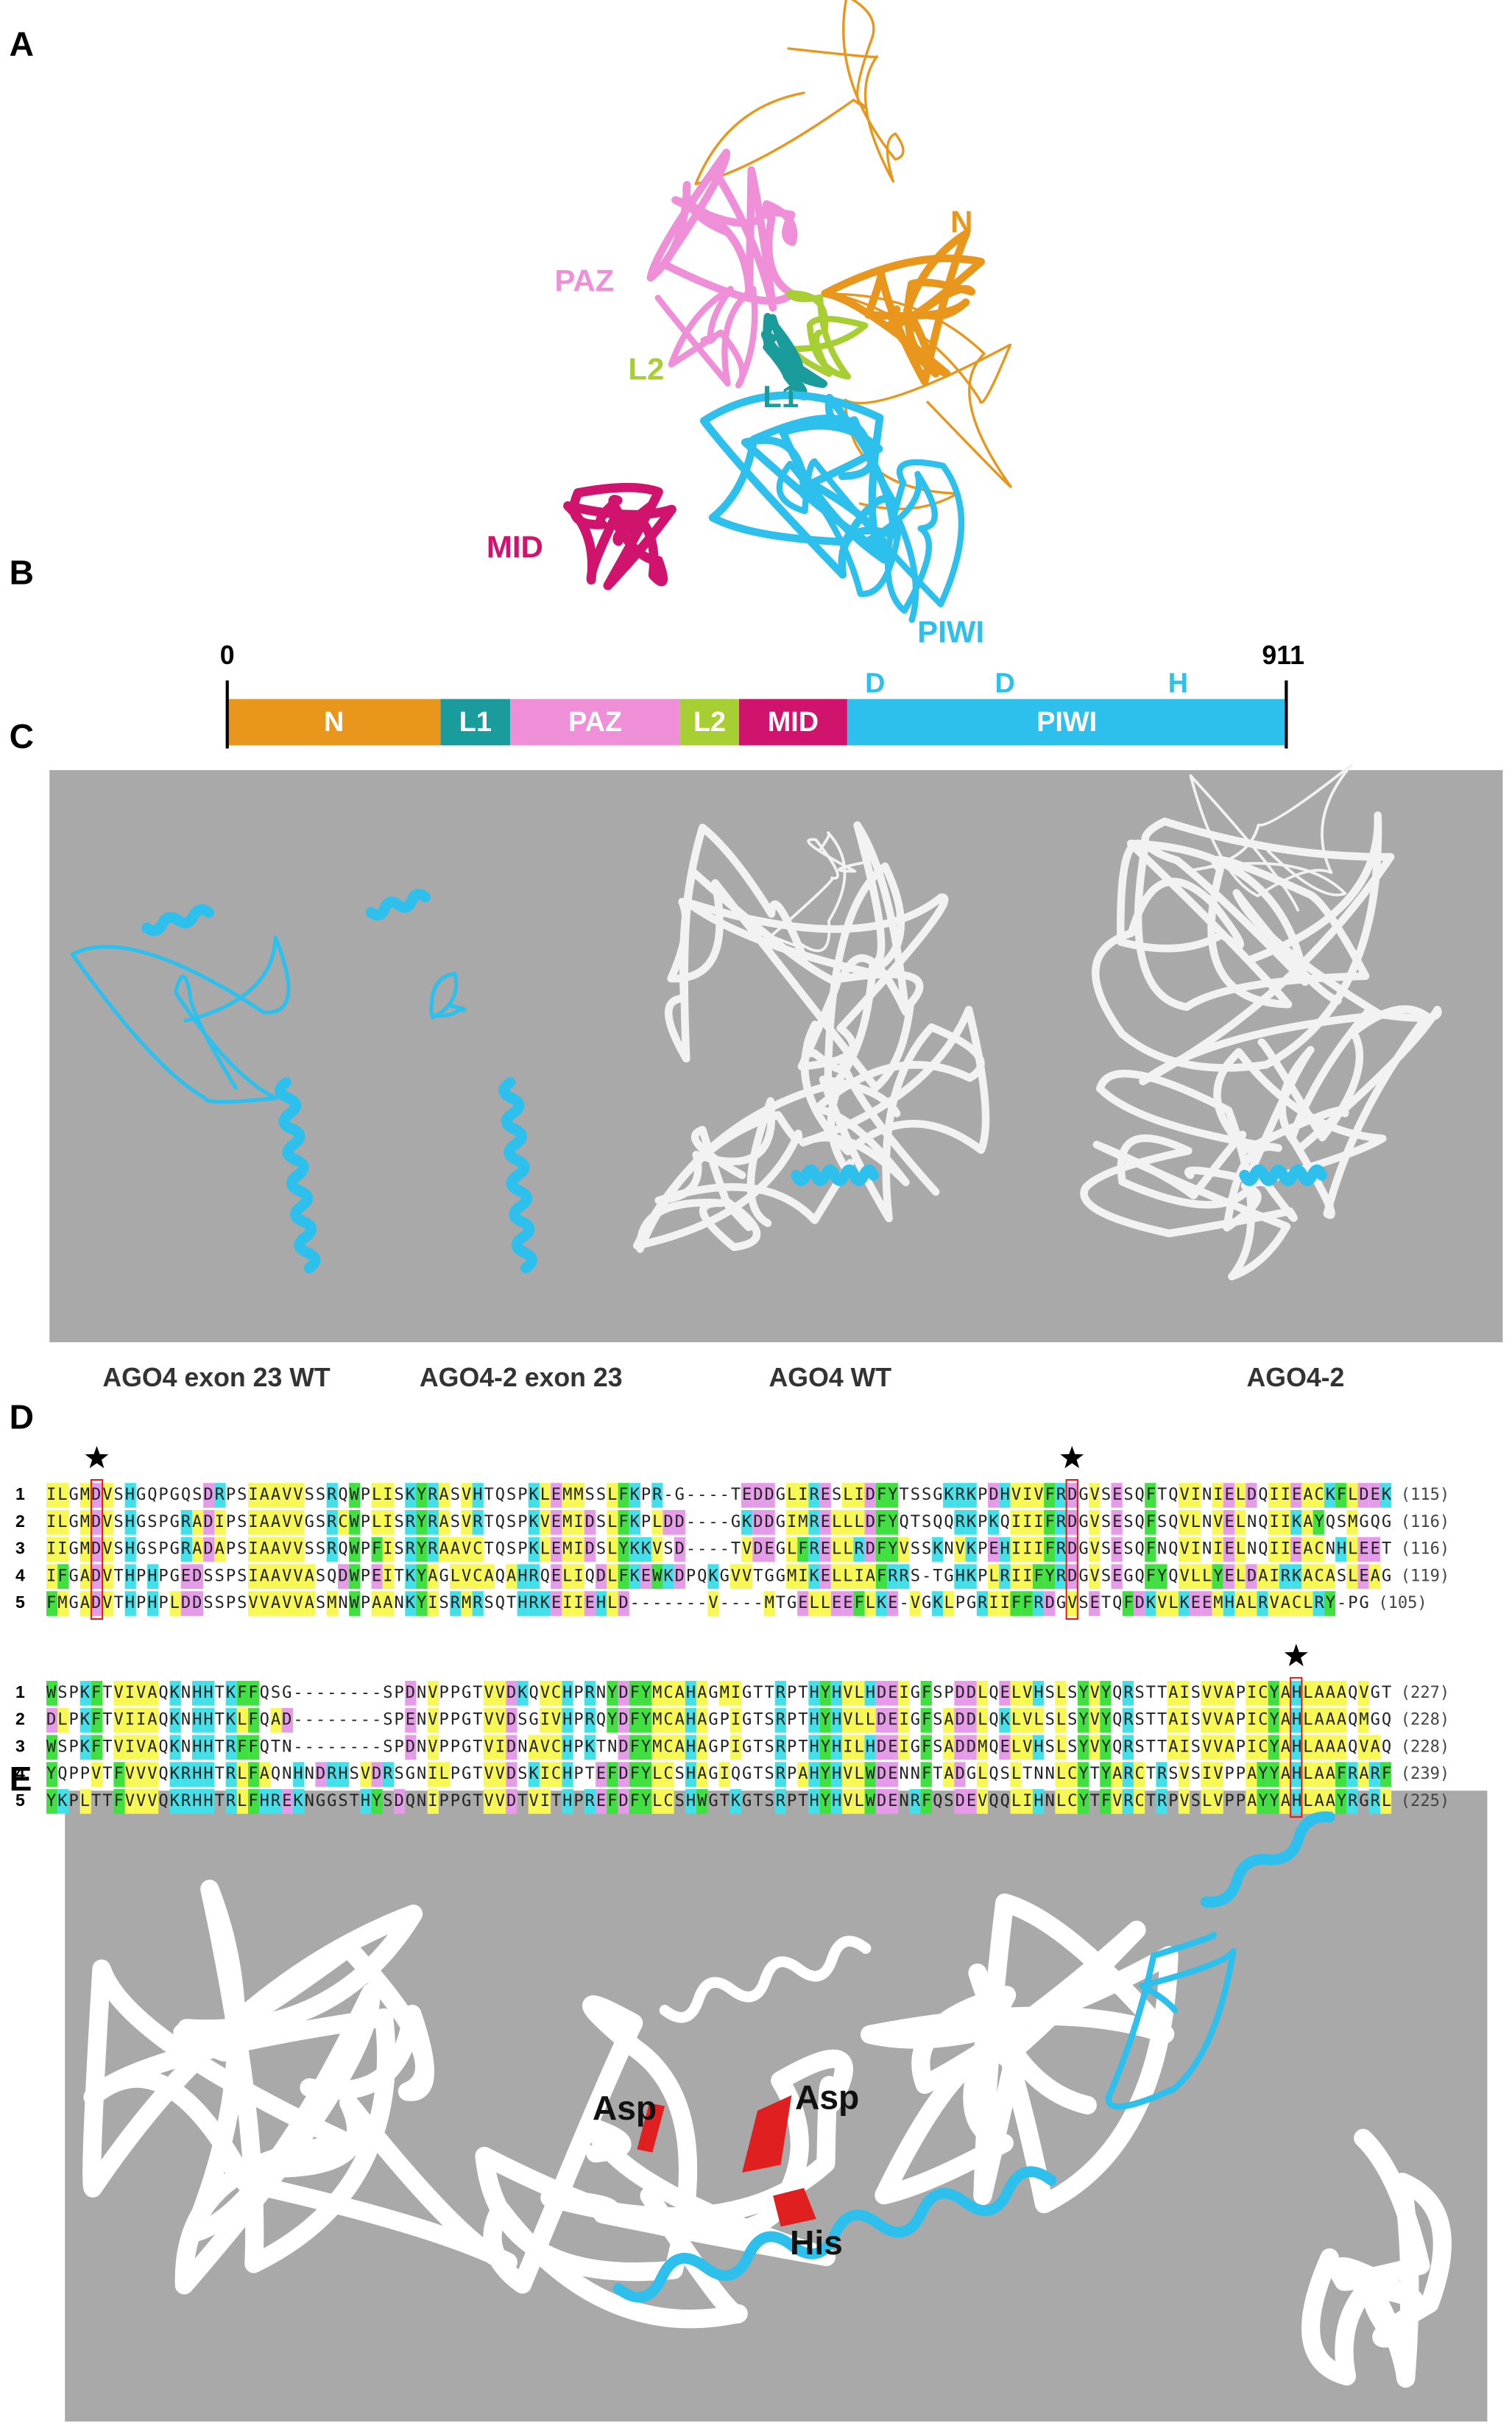 This screenshot has width=1512, height=2434. I want to click on residue-count: (116), so click(1425, 1522).